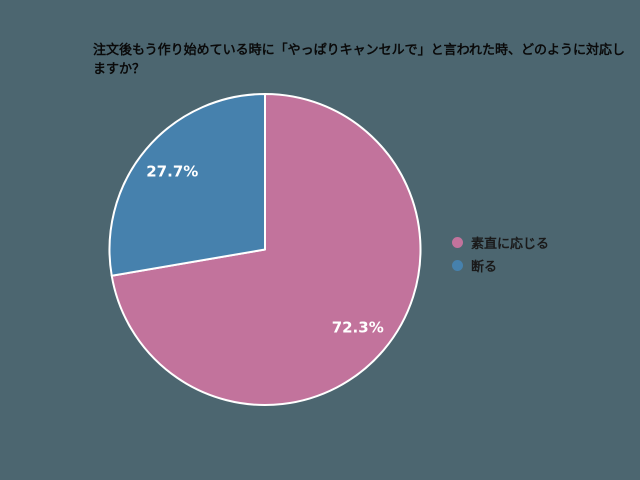 Image resolution: width=640 pixels, height=480 pixels. Describe the element at coordinates (119, 69) in the screenshot. I see `chart-title-line-2: ますか？` at that location.